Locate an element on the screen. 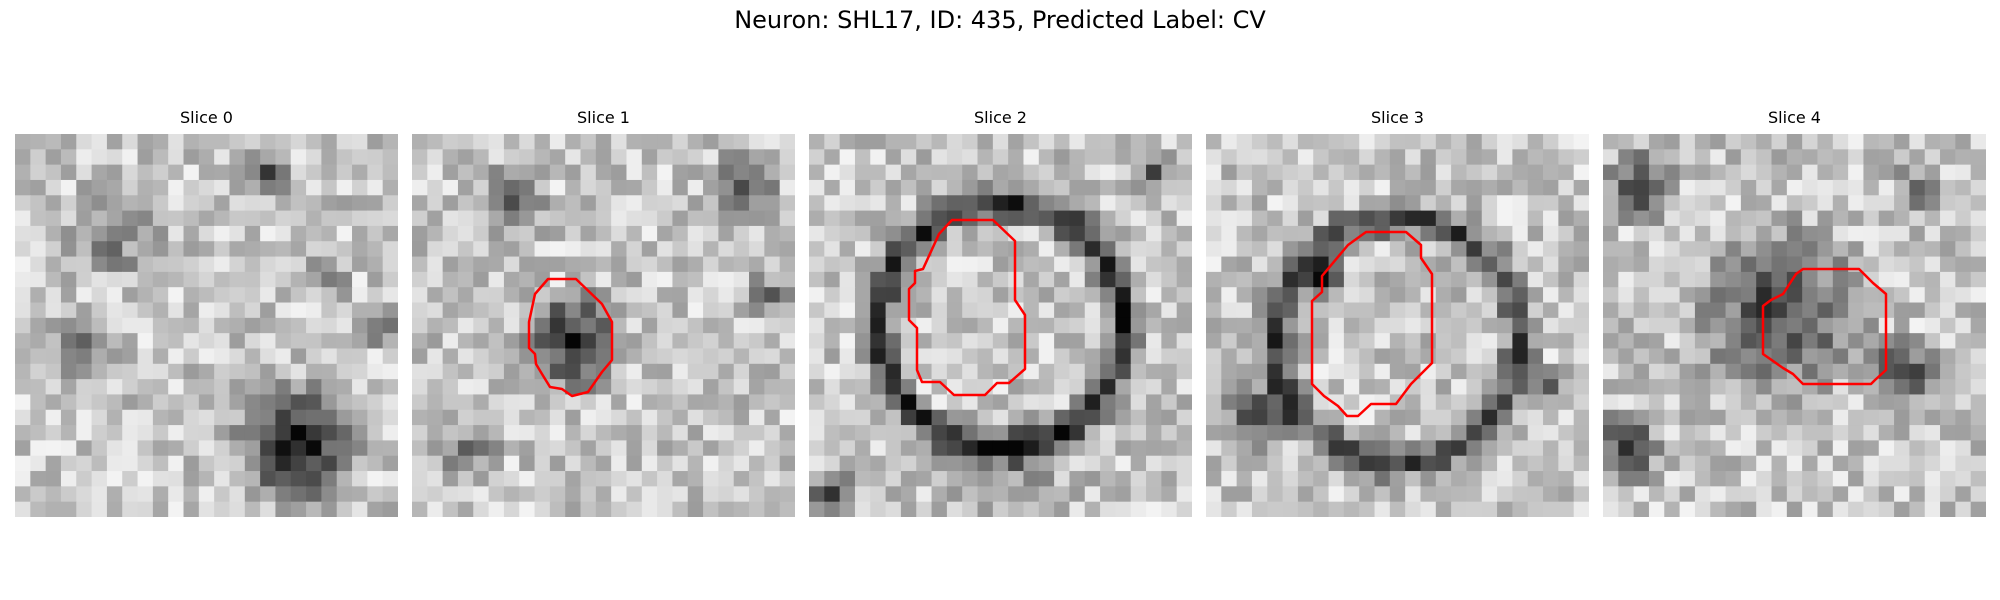  panel-title: Slice 3 is located at coordinates (1397, 117).